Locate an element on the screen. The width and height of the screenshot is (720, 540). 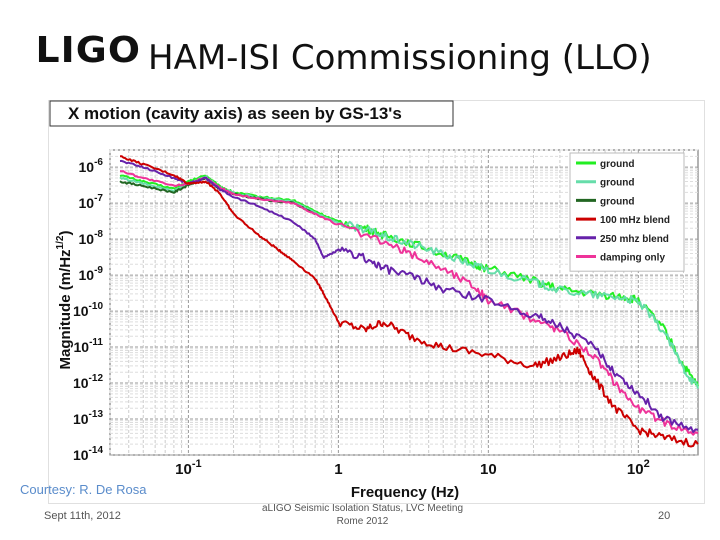
y-tick-label: 10⁻⁷ is located at coordinates (91, 202).